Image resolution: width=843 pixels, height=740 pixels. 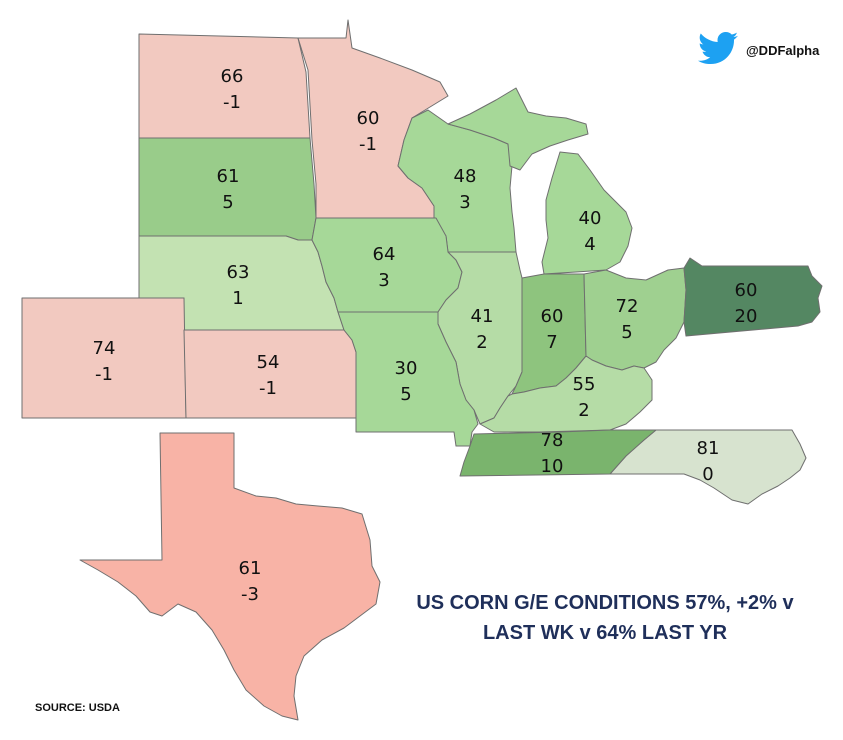 I want to click on state-value: 78, so click(x=552, y=440).